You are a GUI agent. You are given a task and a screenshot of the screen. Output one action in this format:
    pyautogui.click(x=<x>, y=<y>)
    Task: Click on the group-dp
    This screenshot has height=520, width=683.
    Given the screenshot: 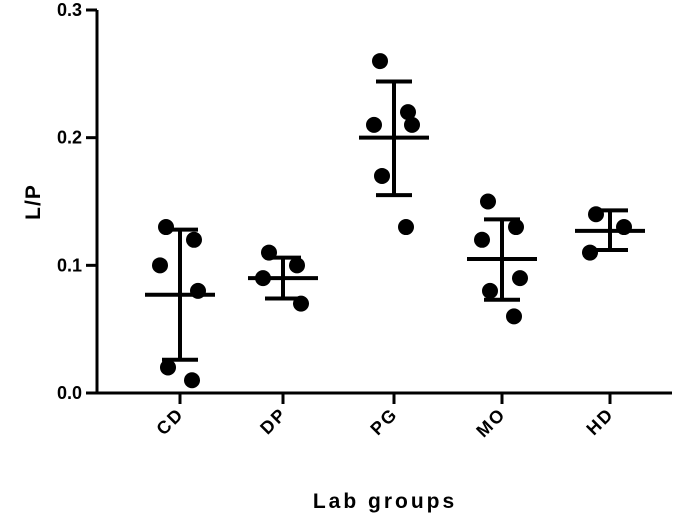 What is the action you would take?
    pyautogui.click(x=283, y=278)
    